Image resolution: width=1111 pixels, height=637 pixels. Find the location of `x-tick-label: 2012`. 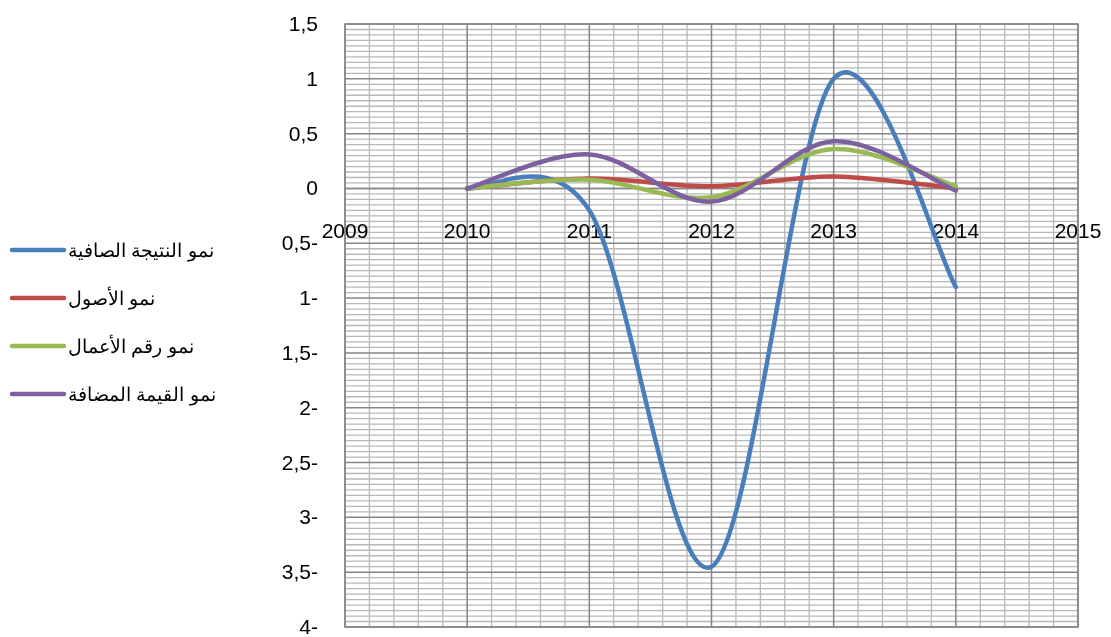

x-tick-label: 2012 is located at coordinates (711, 231).